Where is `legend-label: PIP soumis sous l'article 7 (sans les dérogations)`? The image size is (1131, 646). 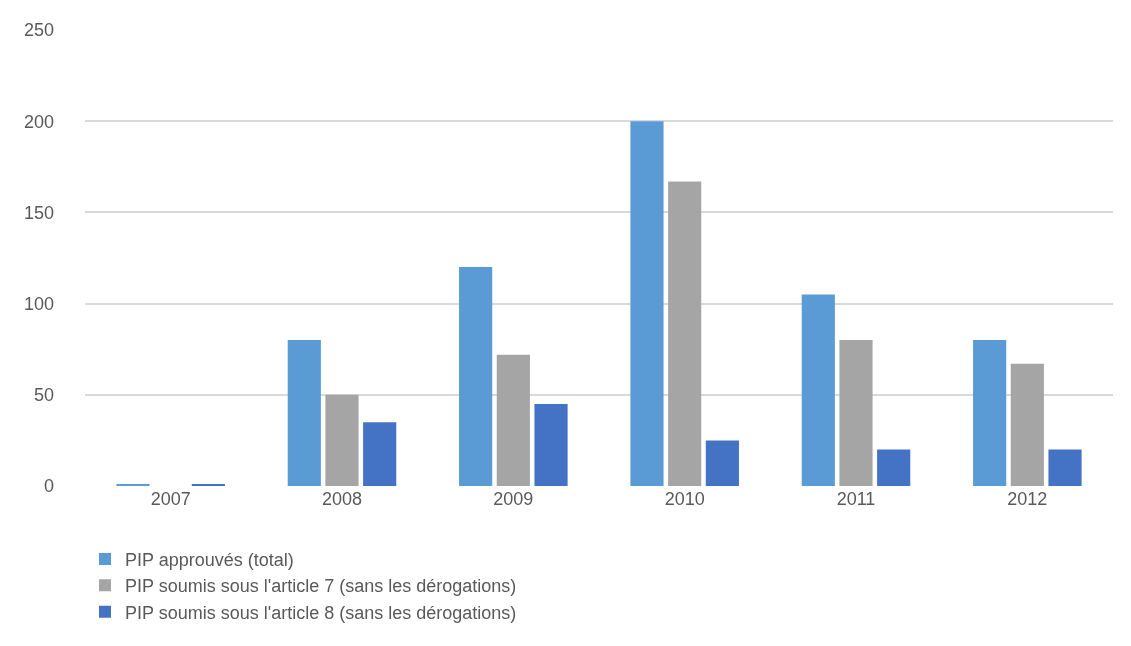
legend-label: PIP soumis sous l'article 7 (sans les dérogations) is located at coordinates (321, 586).